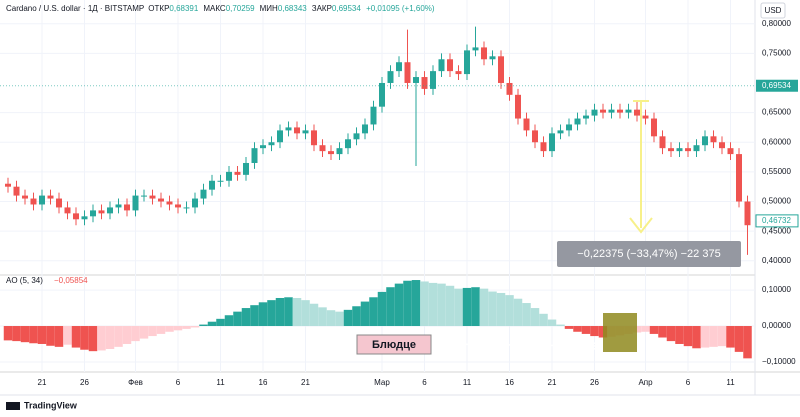 The height and width of the screenshot is (417, 800). I want to click on marker-price-box, so click(777, 221).